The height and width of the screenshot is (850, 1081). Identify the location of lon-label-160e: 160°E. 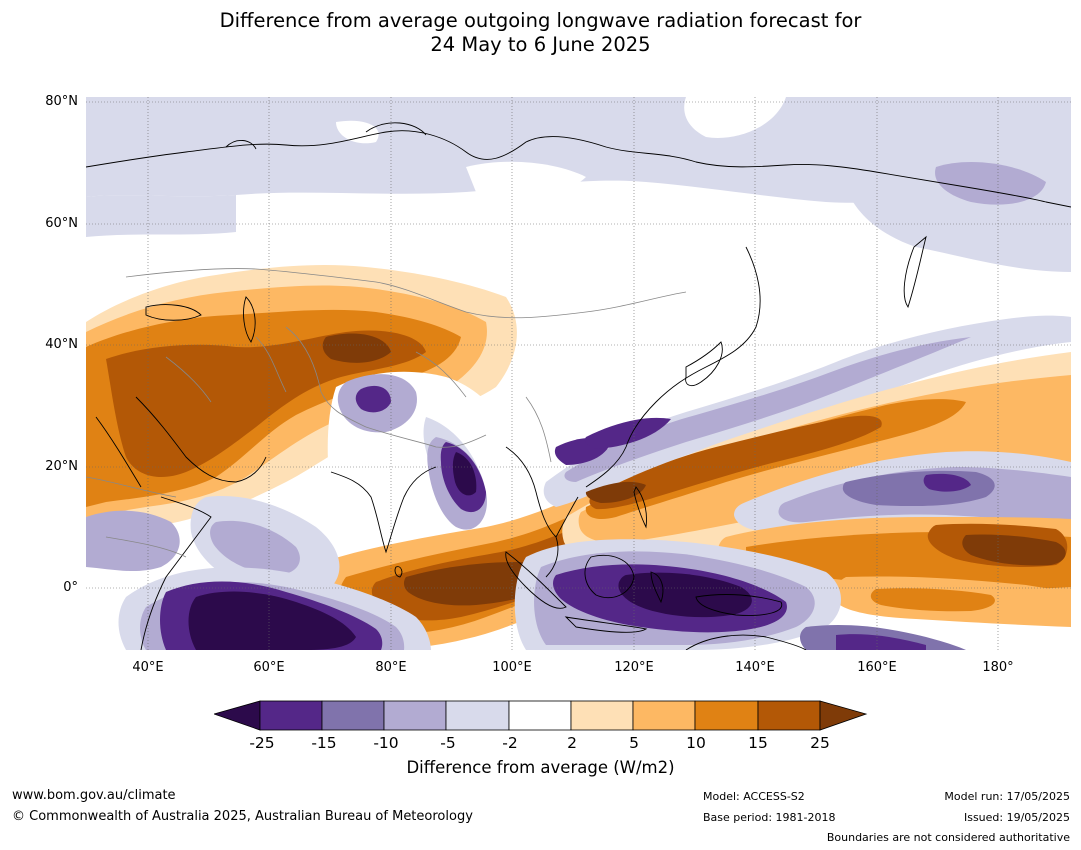
(877, 667).